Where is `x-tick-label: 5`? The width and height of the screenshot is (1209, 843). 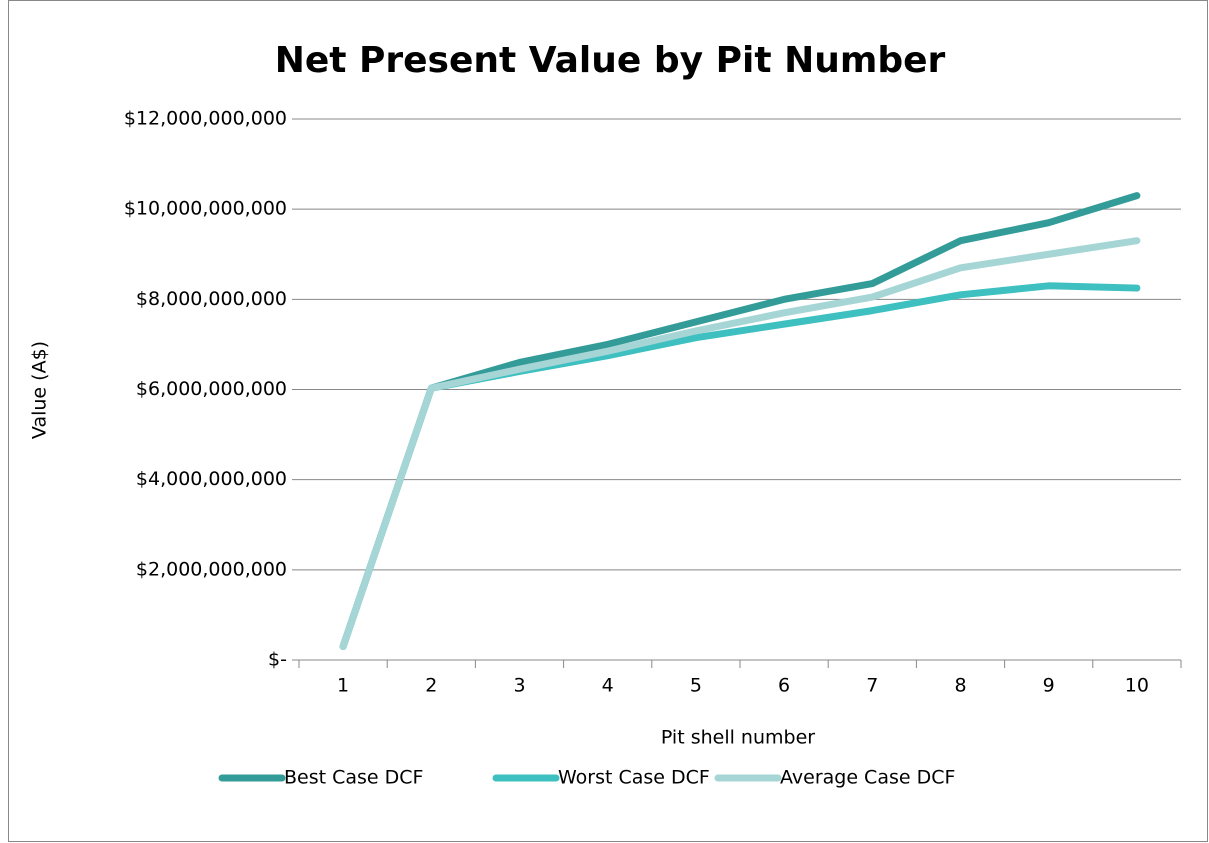
x-tick-label: 5 is located at coordinates (696, 686).